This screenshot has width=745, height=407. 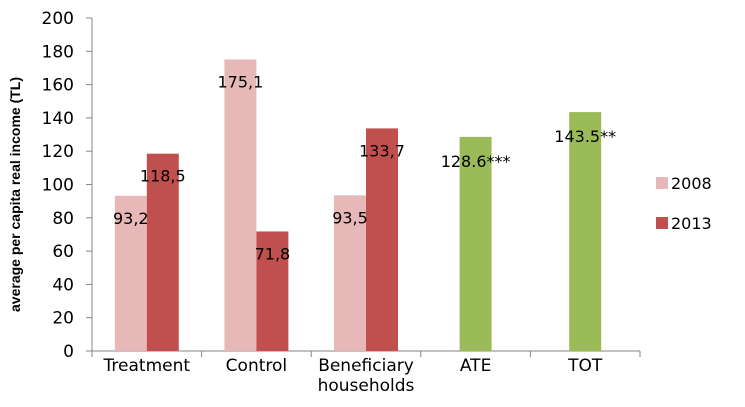 I want to click on y-tick-label: 20, so click(x=63, y=319).